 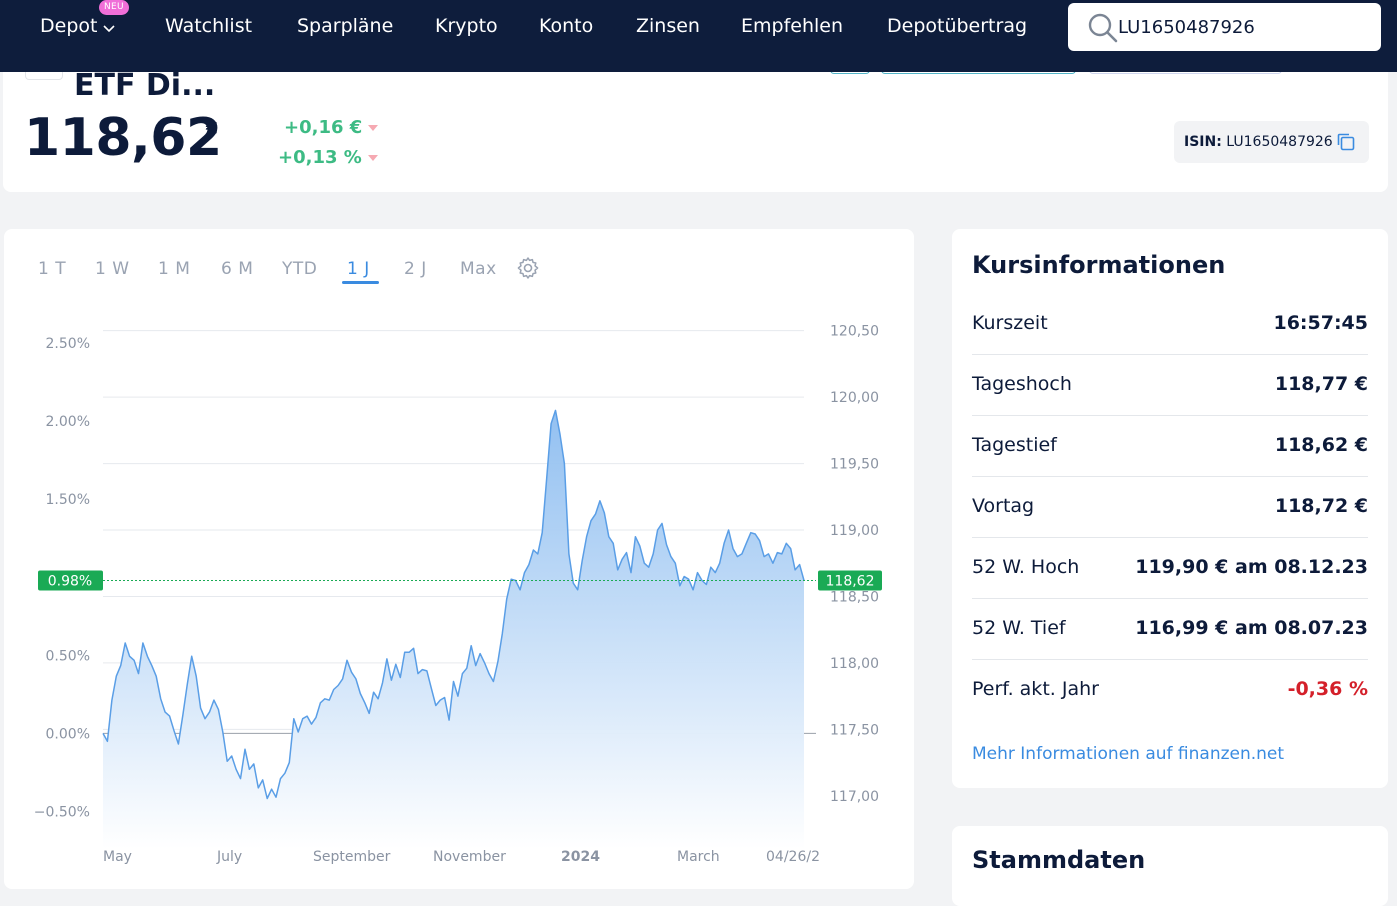 I want to click on info-key: Perf. akt. Jahr, so click(x=1035, y=689).